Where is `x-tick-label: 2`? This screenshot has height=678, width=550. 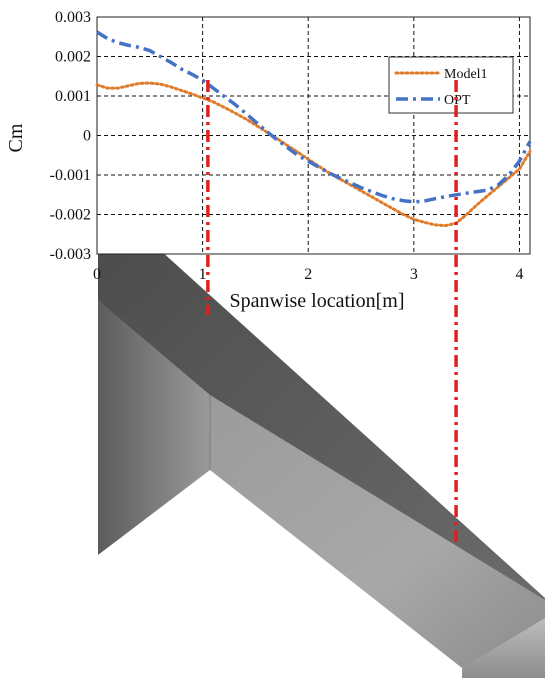 x-tick-label: 2 is located at coordinates (308, 274).